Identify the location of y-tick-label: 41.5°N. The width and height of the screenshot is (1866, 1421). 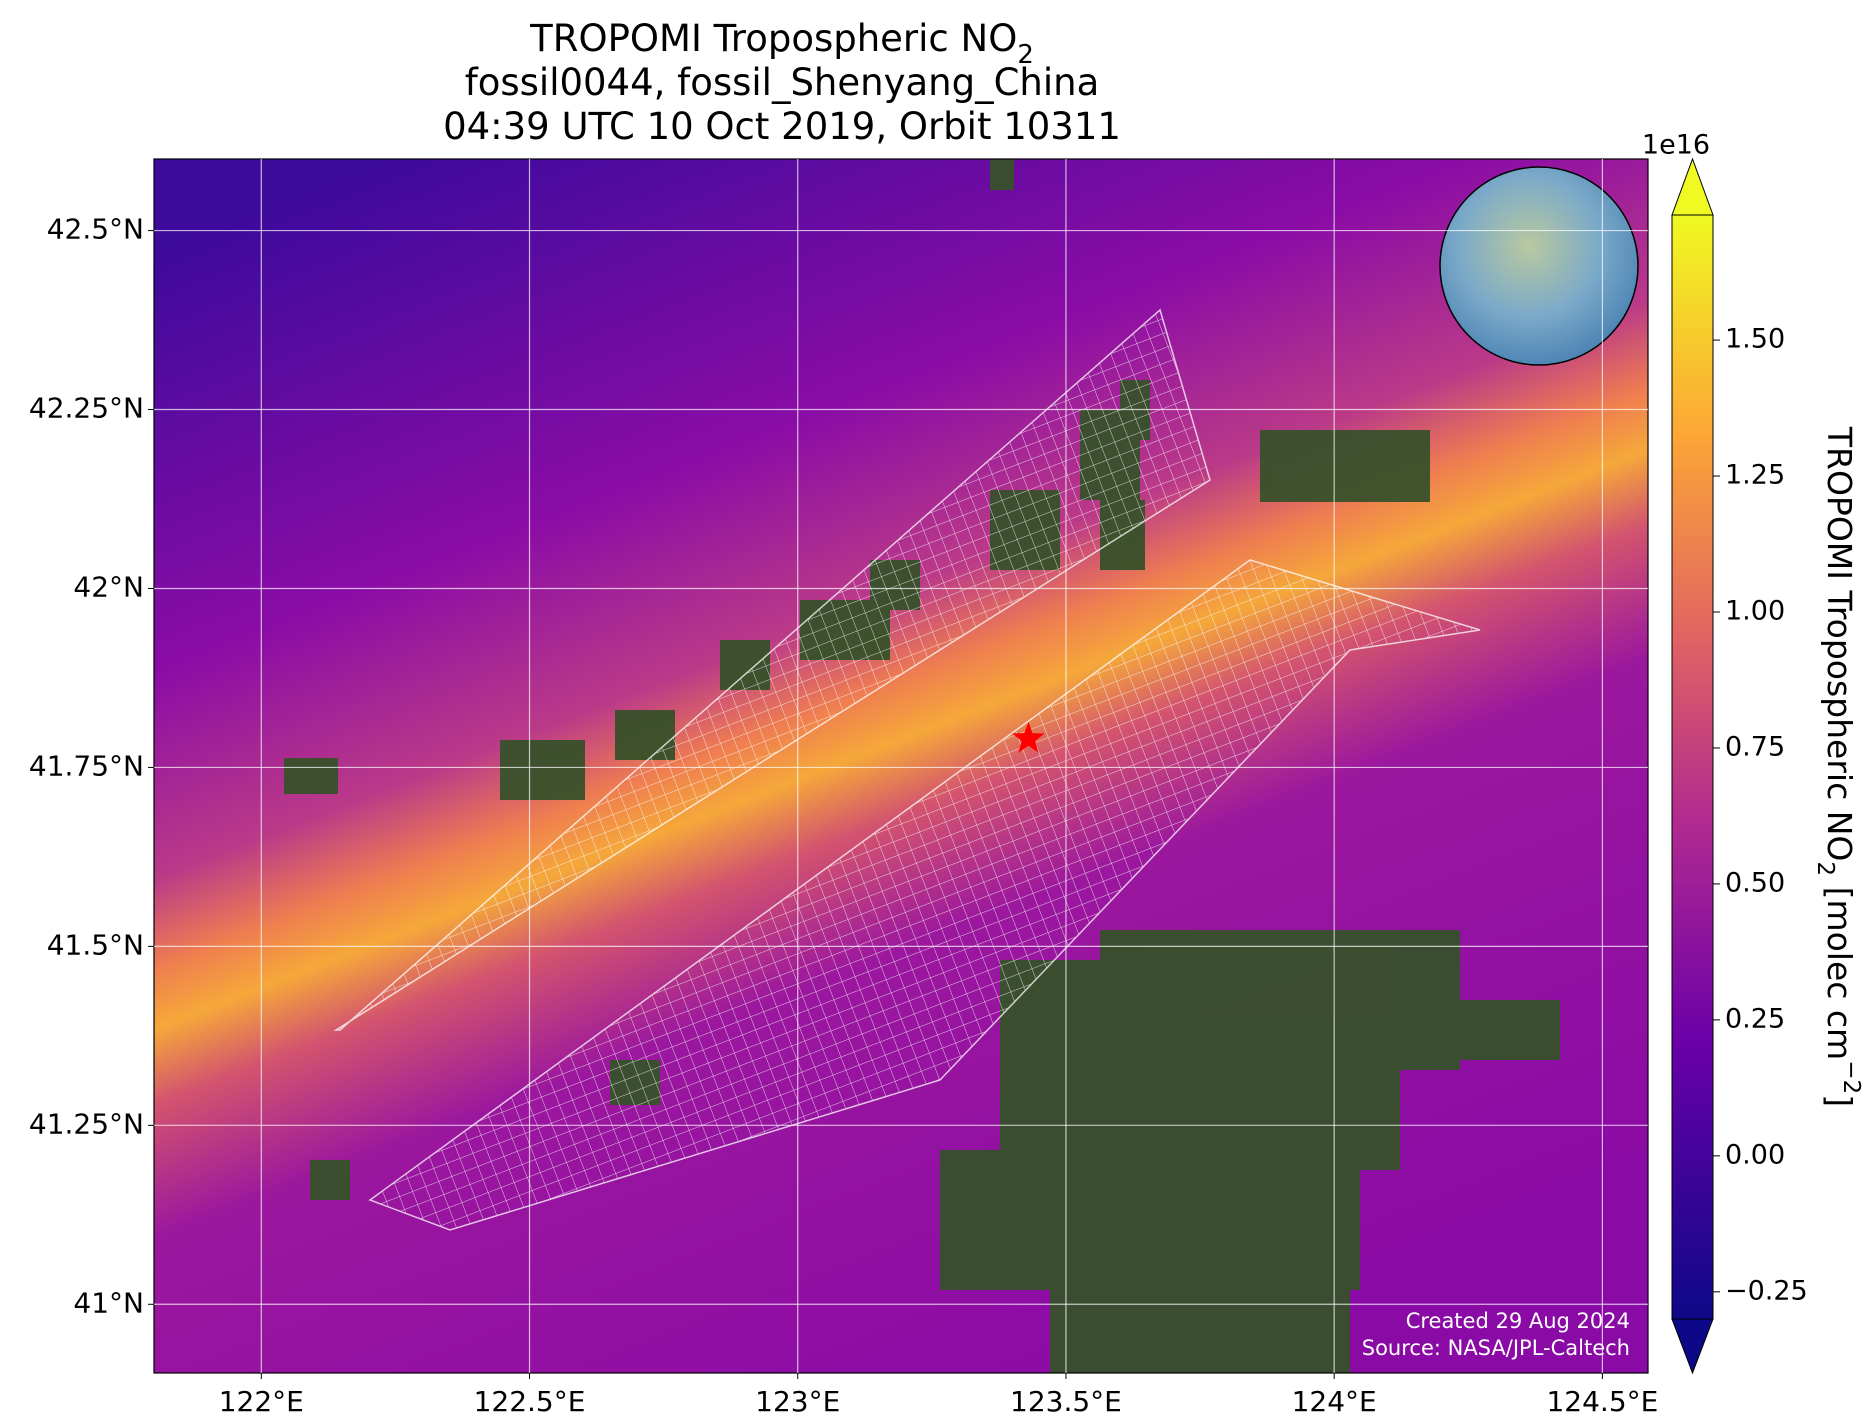
(95, 944).